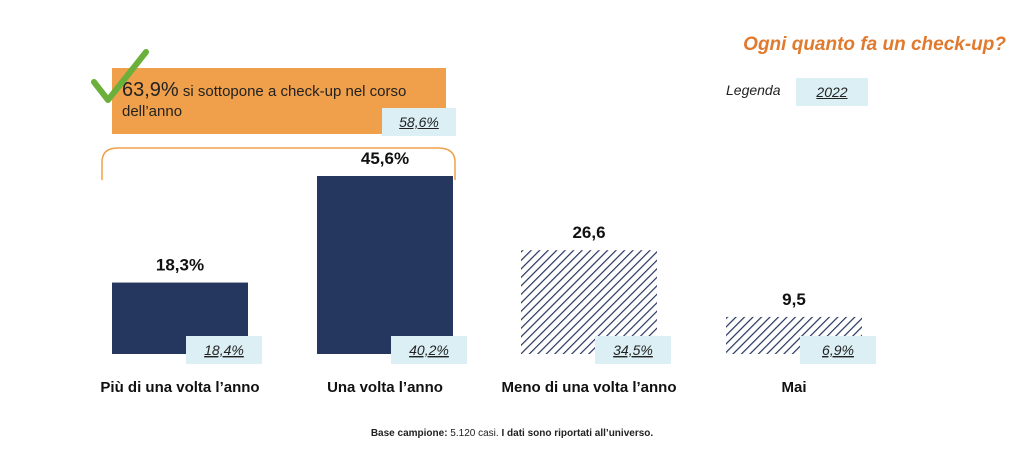 This screenshot has width=1024, height=452. Describe the element at coordinates (588, 232) in the screenshot. I see `bar-value-label-3: 26,6` at that location.